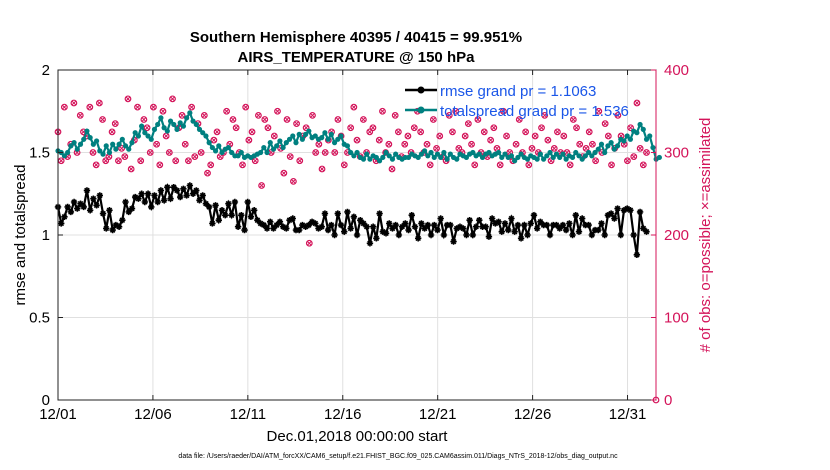 This screenshot has height=470, width=830. I want to click on right-y-tick-label: 100, so click(676, 318).